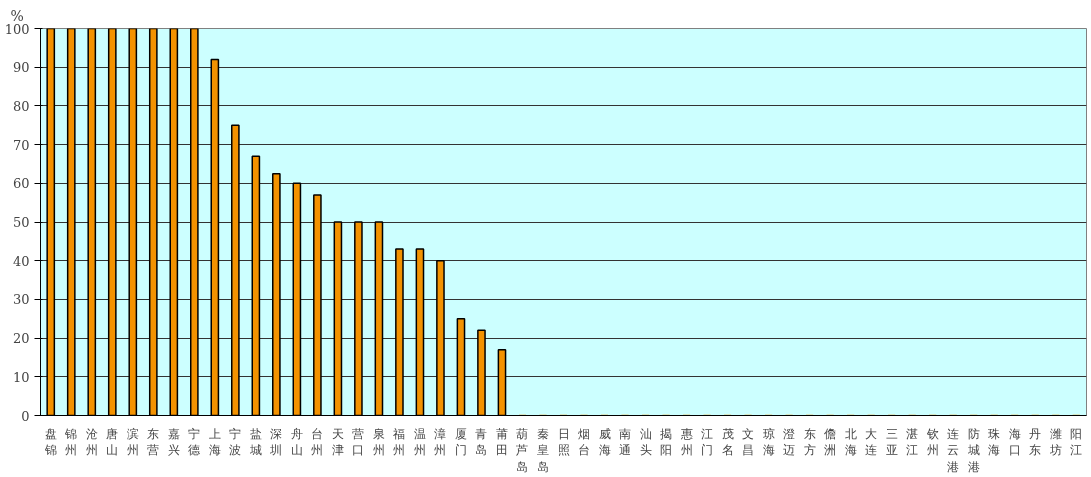 The image size is (1091, 477). What do you see at coordinates (276, 442) in the screenshot?
I see `x-tick-label: 深圳` at bounding box center [276, 442].